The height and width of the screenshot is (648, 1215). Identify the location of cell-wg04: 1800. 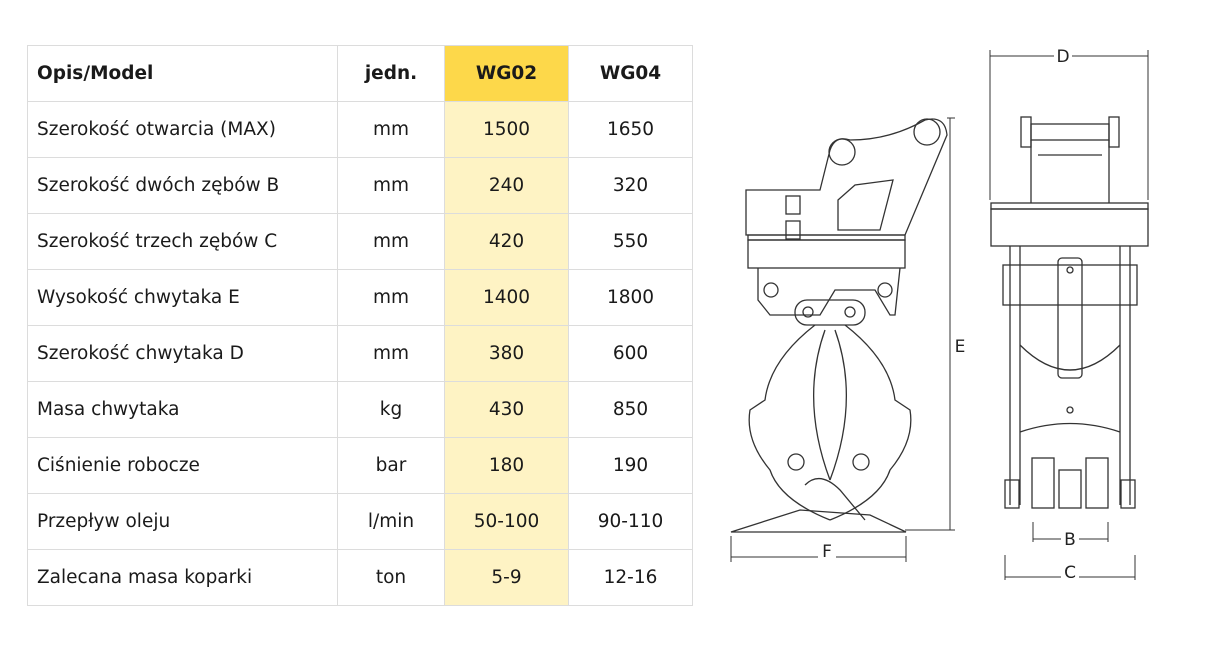
(630, 297).